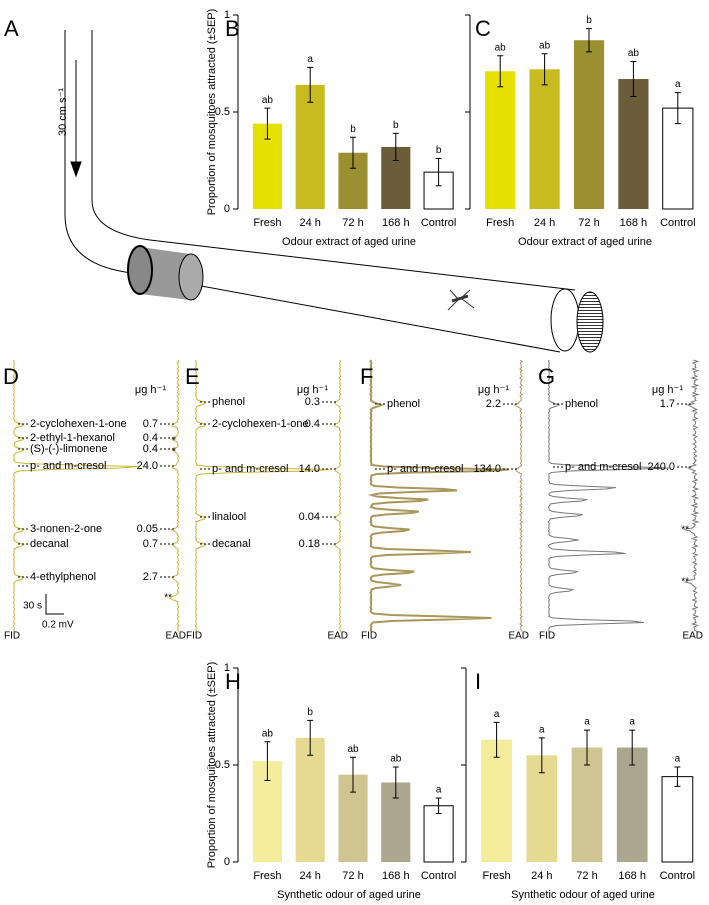  What do you see at coordinates (76, 169) in the screenshot?
I see `arrow-head` at bounding box center [76, 169].